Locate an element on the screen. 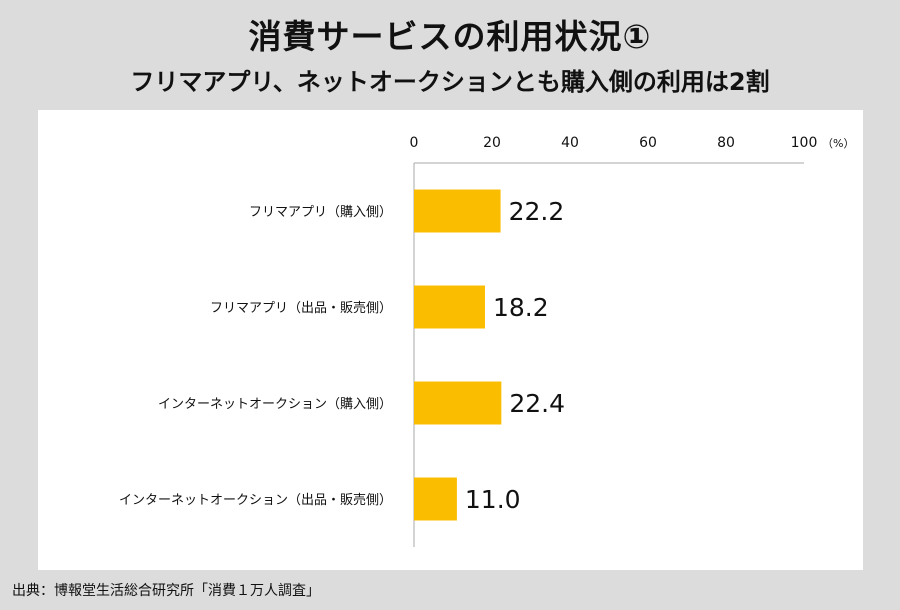  x-tick-label: 60 is located at coordinates (648, 143).